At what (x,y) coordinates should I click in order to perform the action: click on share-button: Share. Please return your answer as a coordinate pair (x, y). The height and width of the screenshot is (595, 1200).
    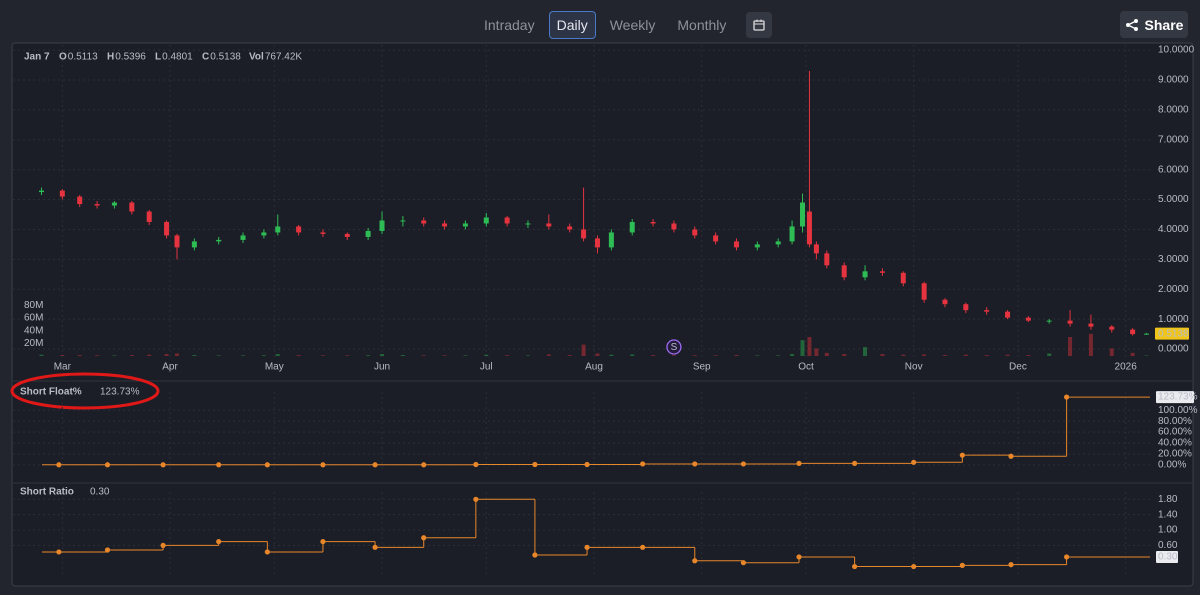
    Looking at the image, I should click on (1154, 24).